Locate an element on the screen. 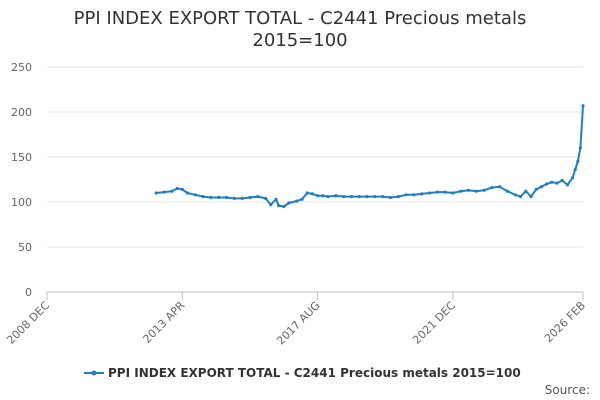  y-tick-label: 0 is located at coordinates (28, 292).